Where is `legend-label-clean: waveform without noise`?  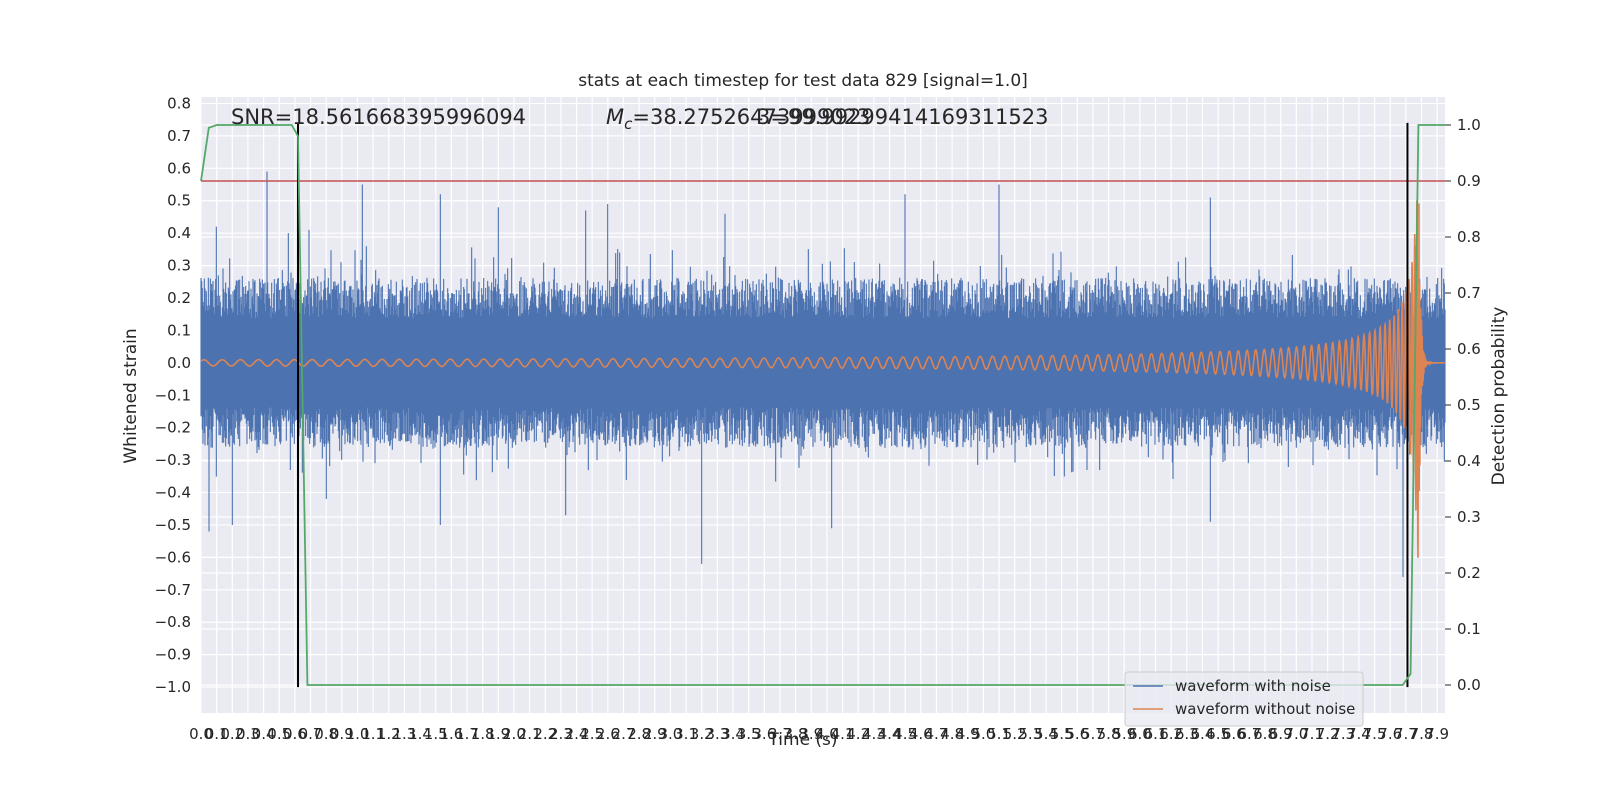
legend-label-clean: waveform without noise is located at coordinates (1265, 709).